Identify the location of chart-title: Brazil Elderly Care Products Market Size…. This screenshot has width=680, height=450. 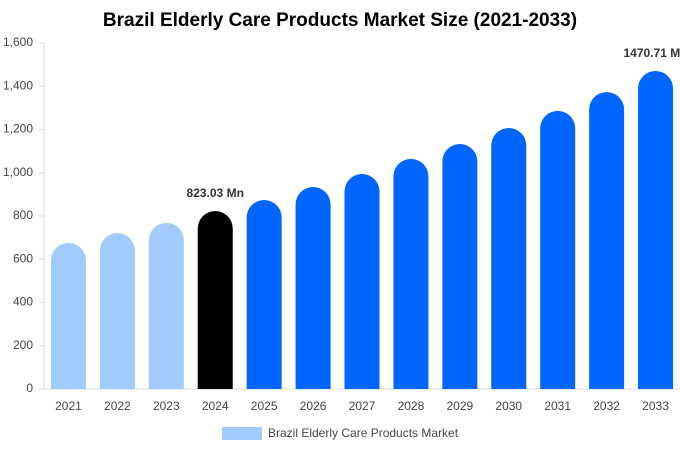
(340, 20).